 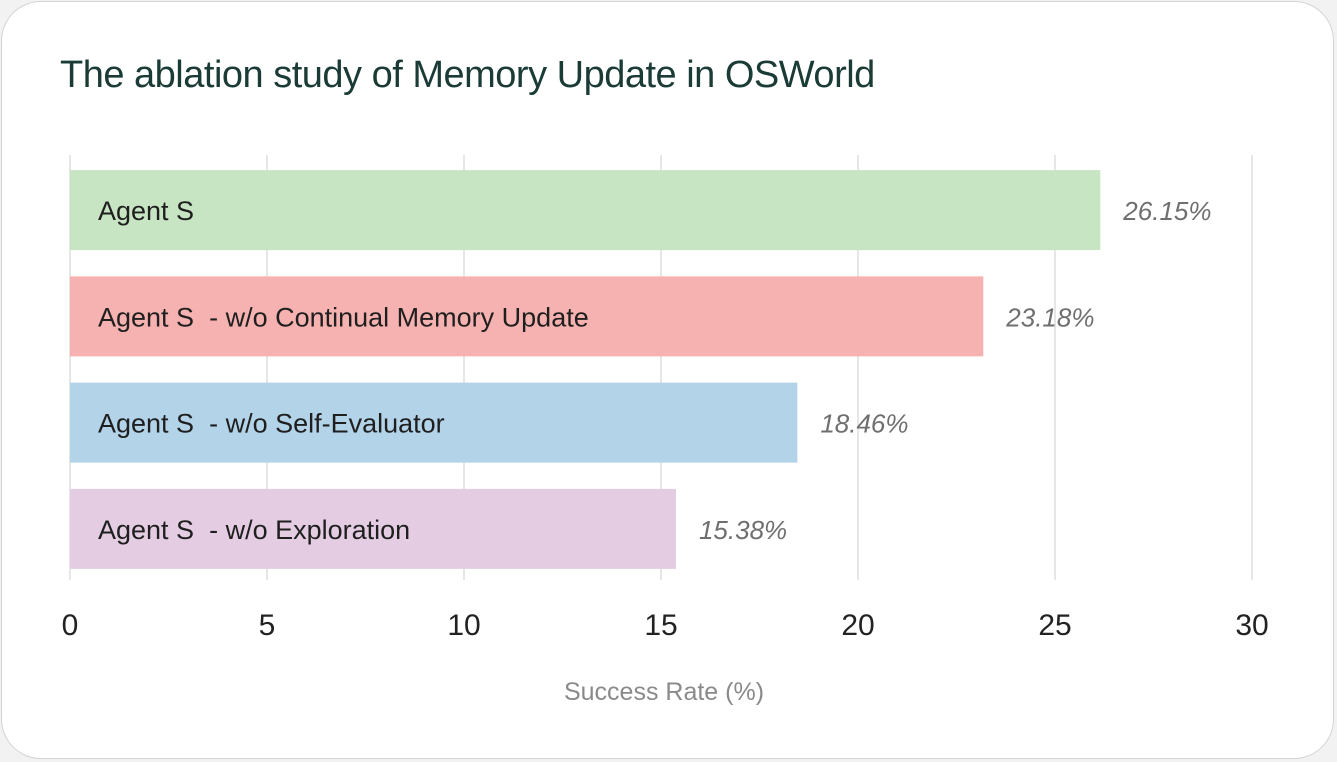 I want to click on bar-category-label: Agent S, so click(x=146, y=211).